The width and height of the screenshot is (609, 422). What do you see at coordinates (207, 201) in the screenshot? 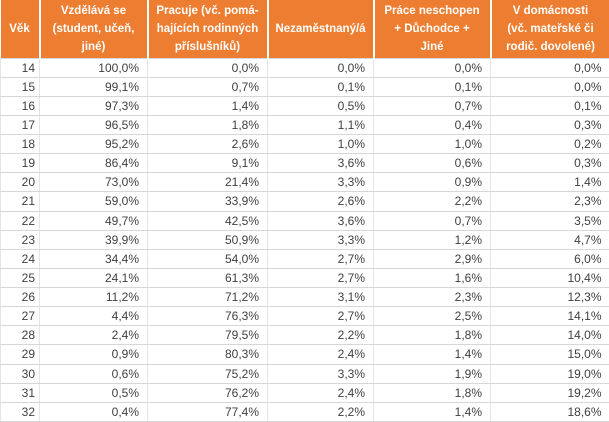
I see `value-cell: 33,9%` at bounding box center [207, 201].